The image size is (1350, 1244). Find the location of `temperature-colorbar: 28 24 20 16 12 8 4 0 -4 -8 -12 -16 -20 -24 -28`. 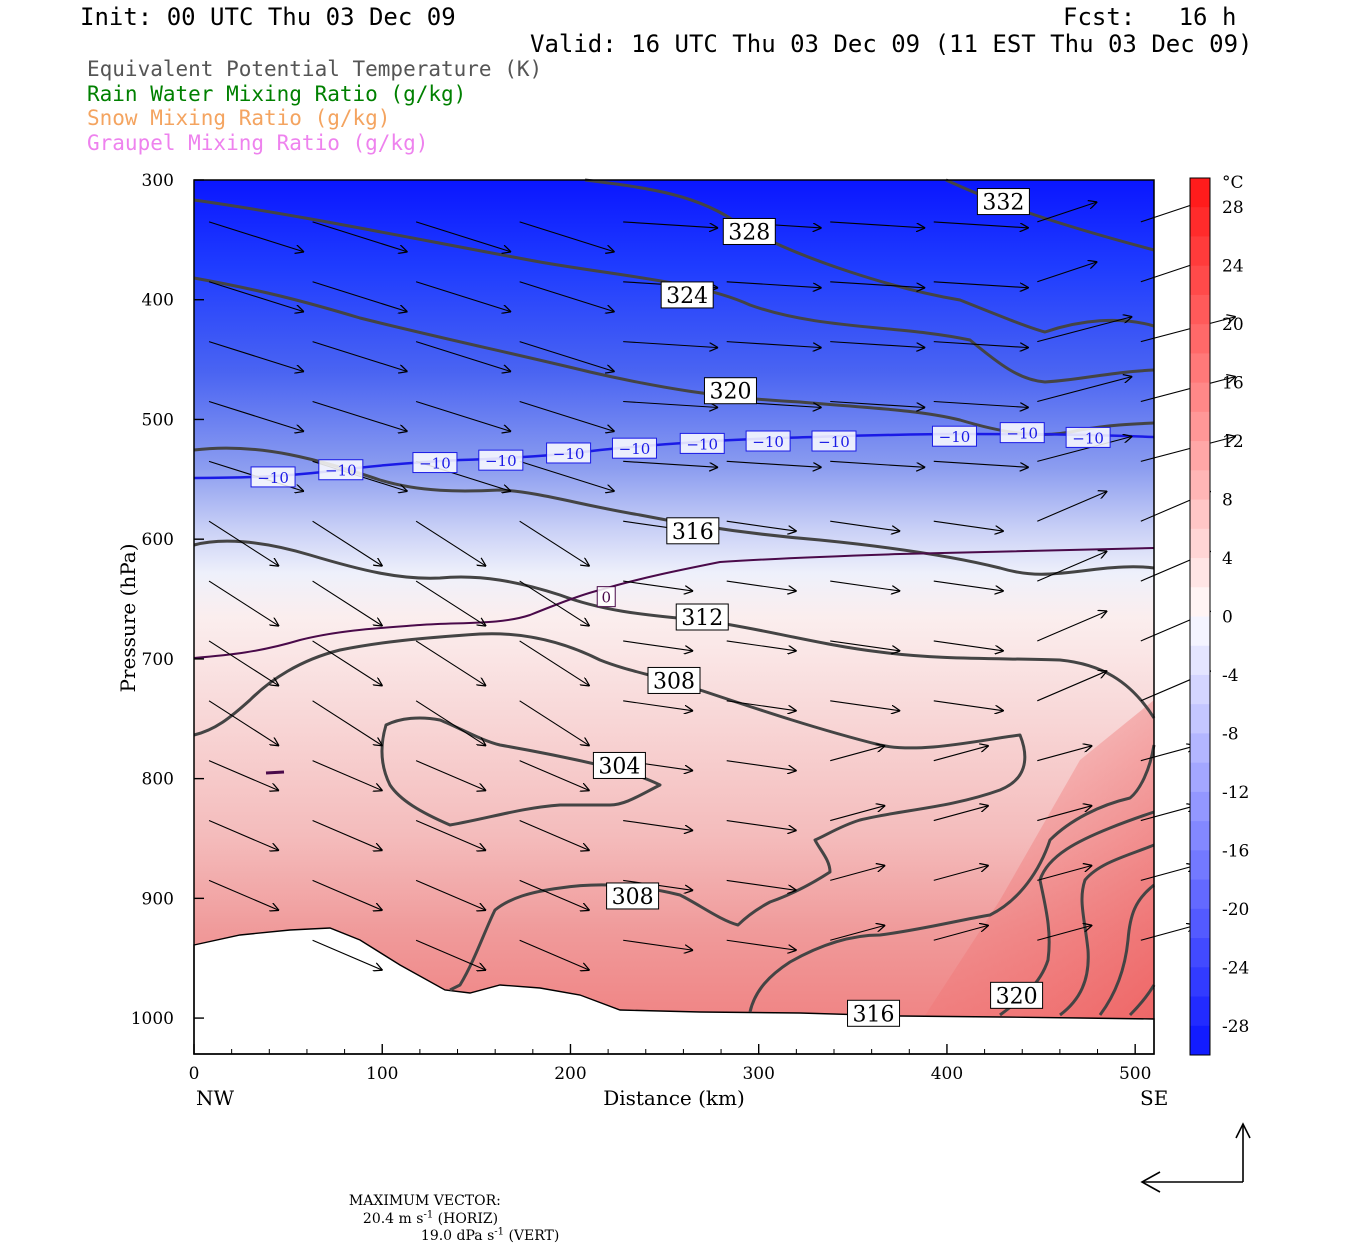

temperature-colorbar: 28 24 20 16 12 8 4 0 -4 -8 -12 -16 -20 -24 -28 is located at coordinates (1219, 616).